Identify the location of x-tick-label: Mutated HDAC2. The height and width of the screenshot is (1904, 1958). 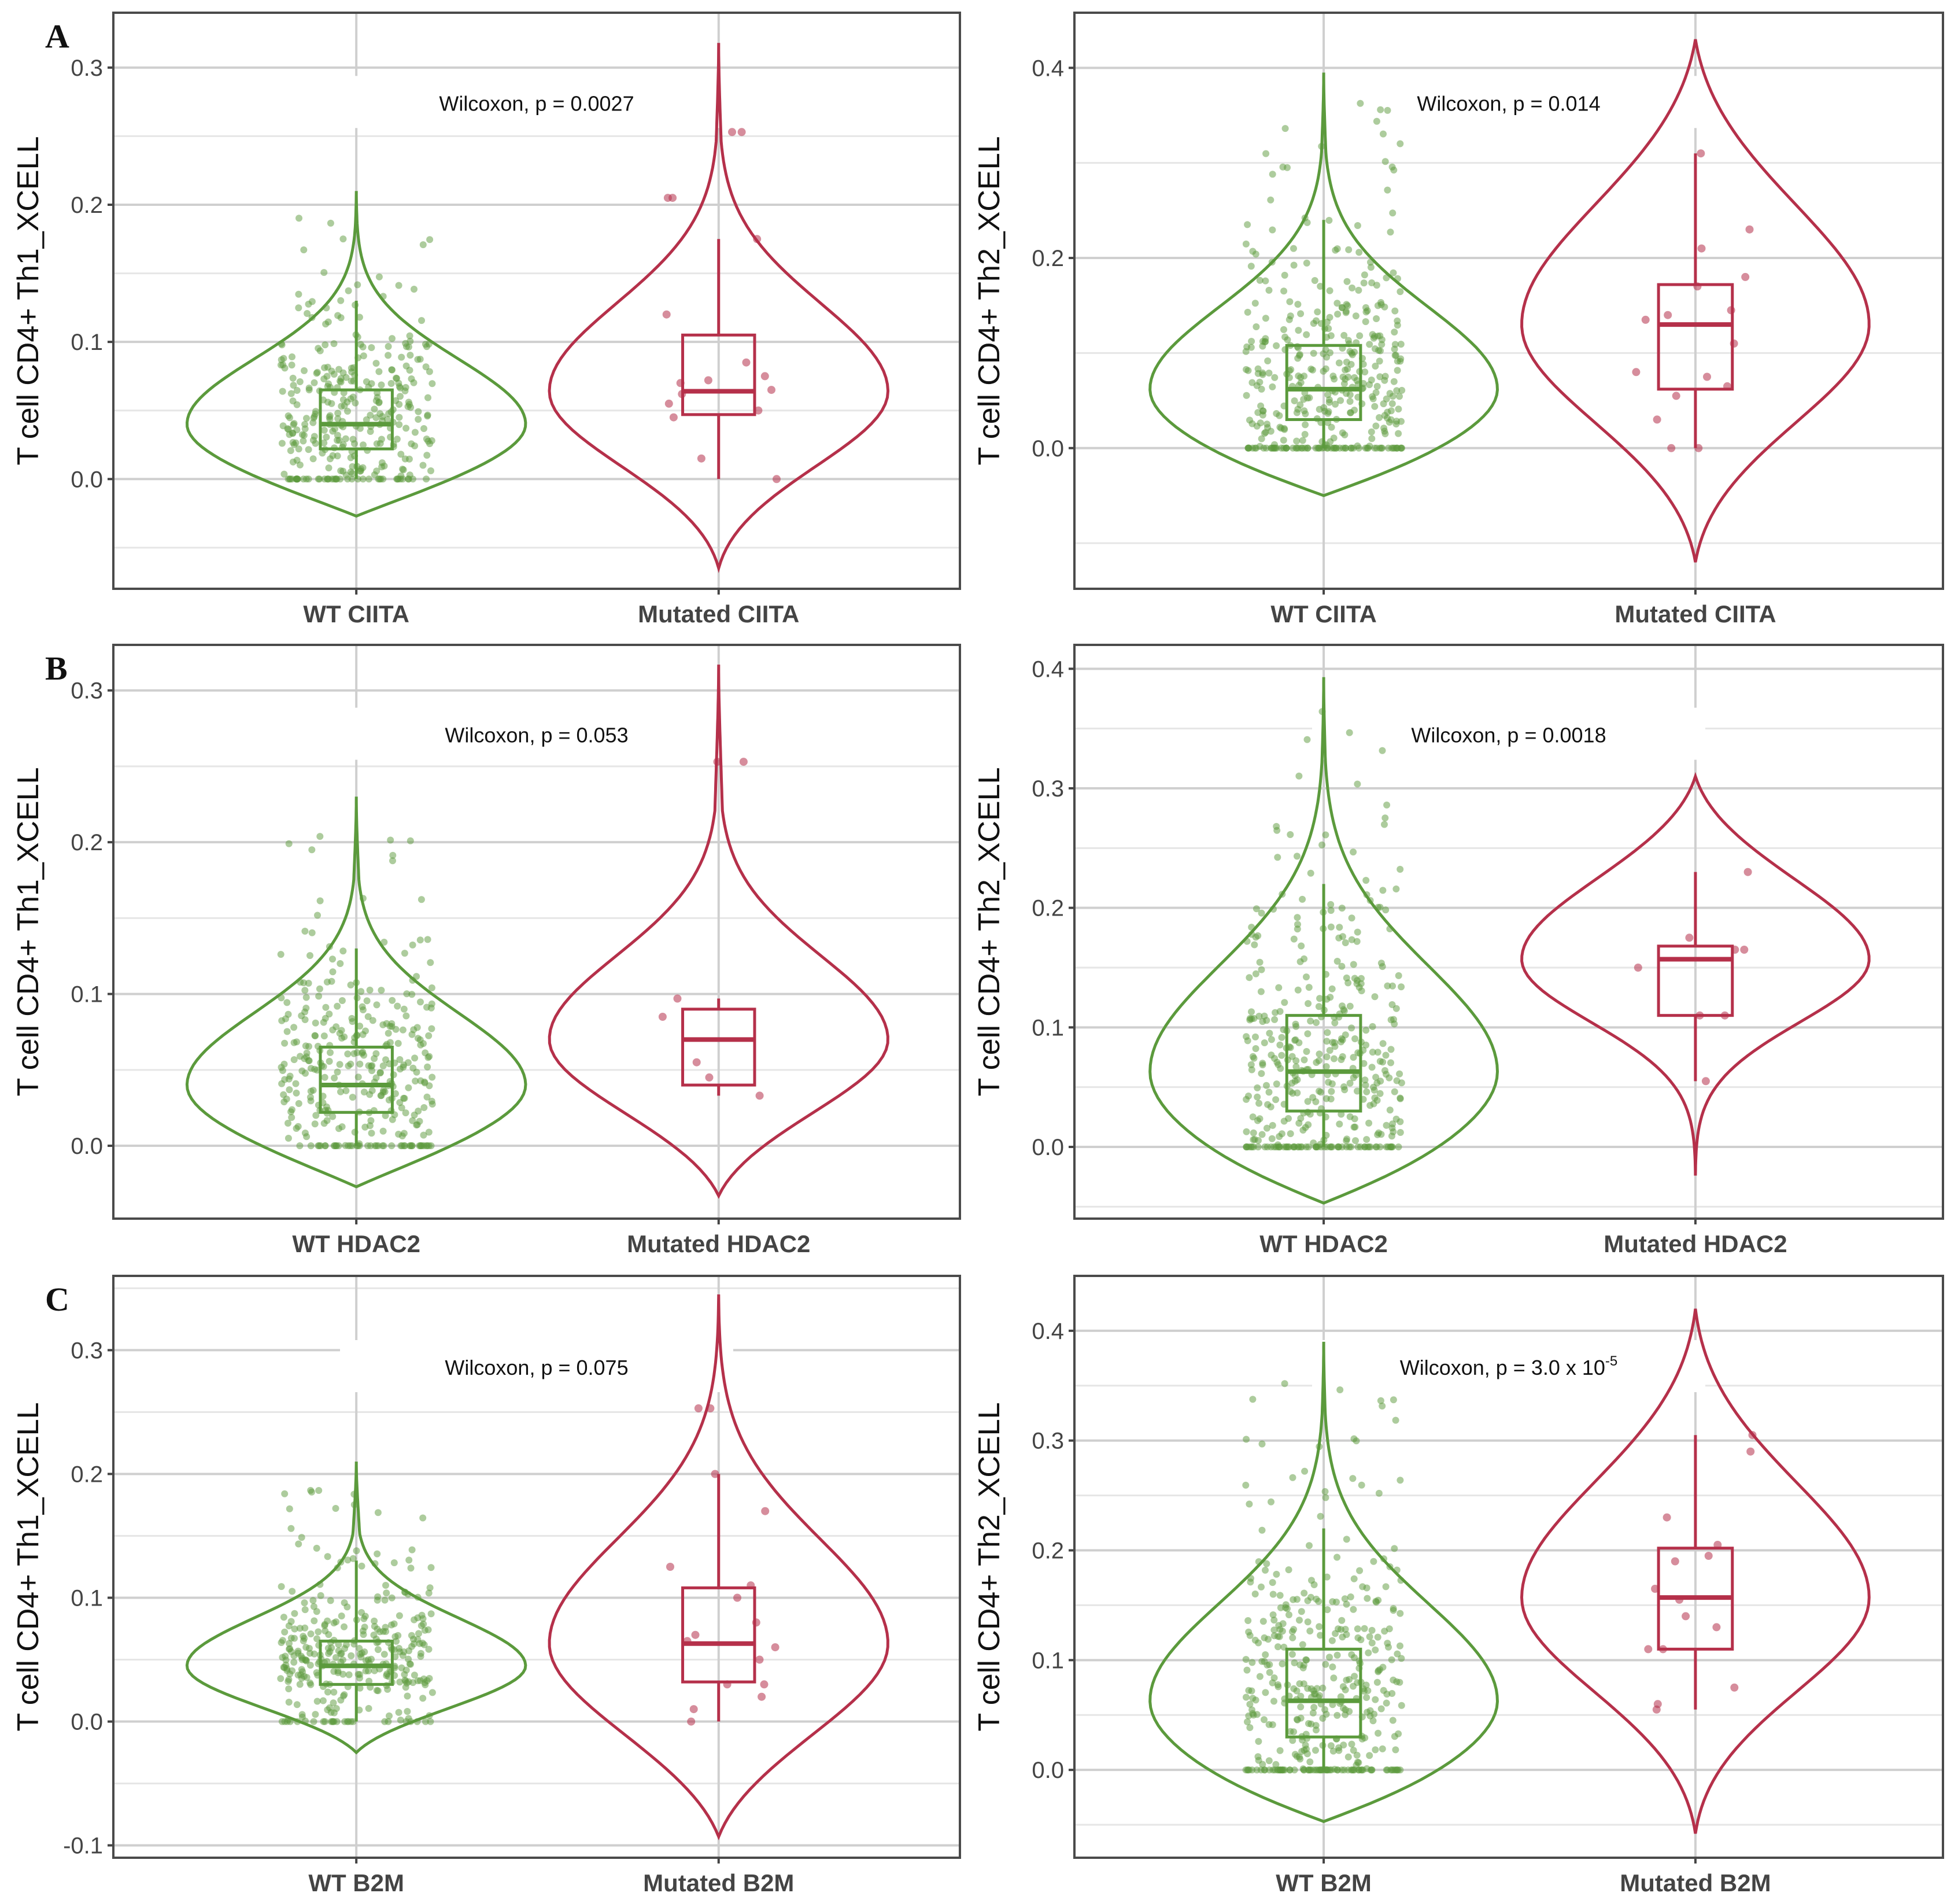
(718, 1244).